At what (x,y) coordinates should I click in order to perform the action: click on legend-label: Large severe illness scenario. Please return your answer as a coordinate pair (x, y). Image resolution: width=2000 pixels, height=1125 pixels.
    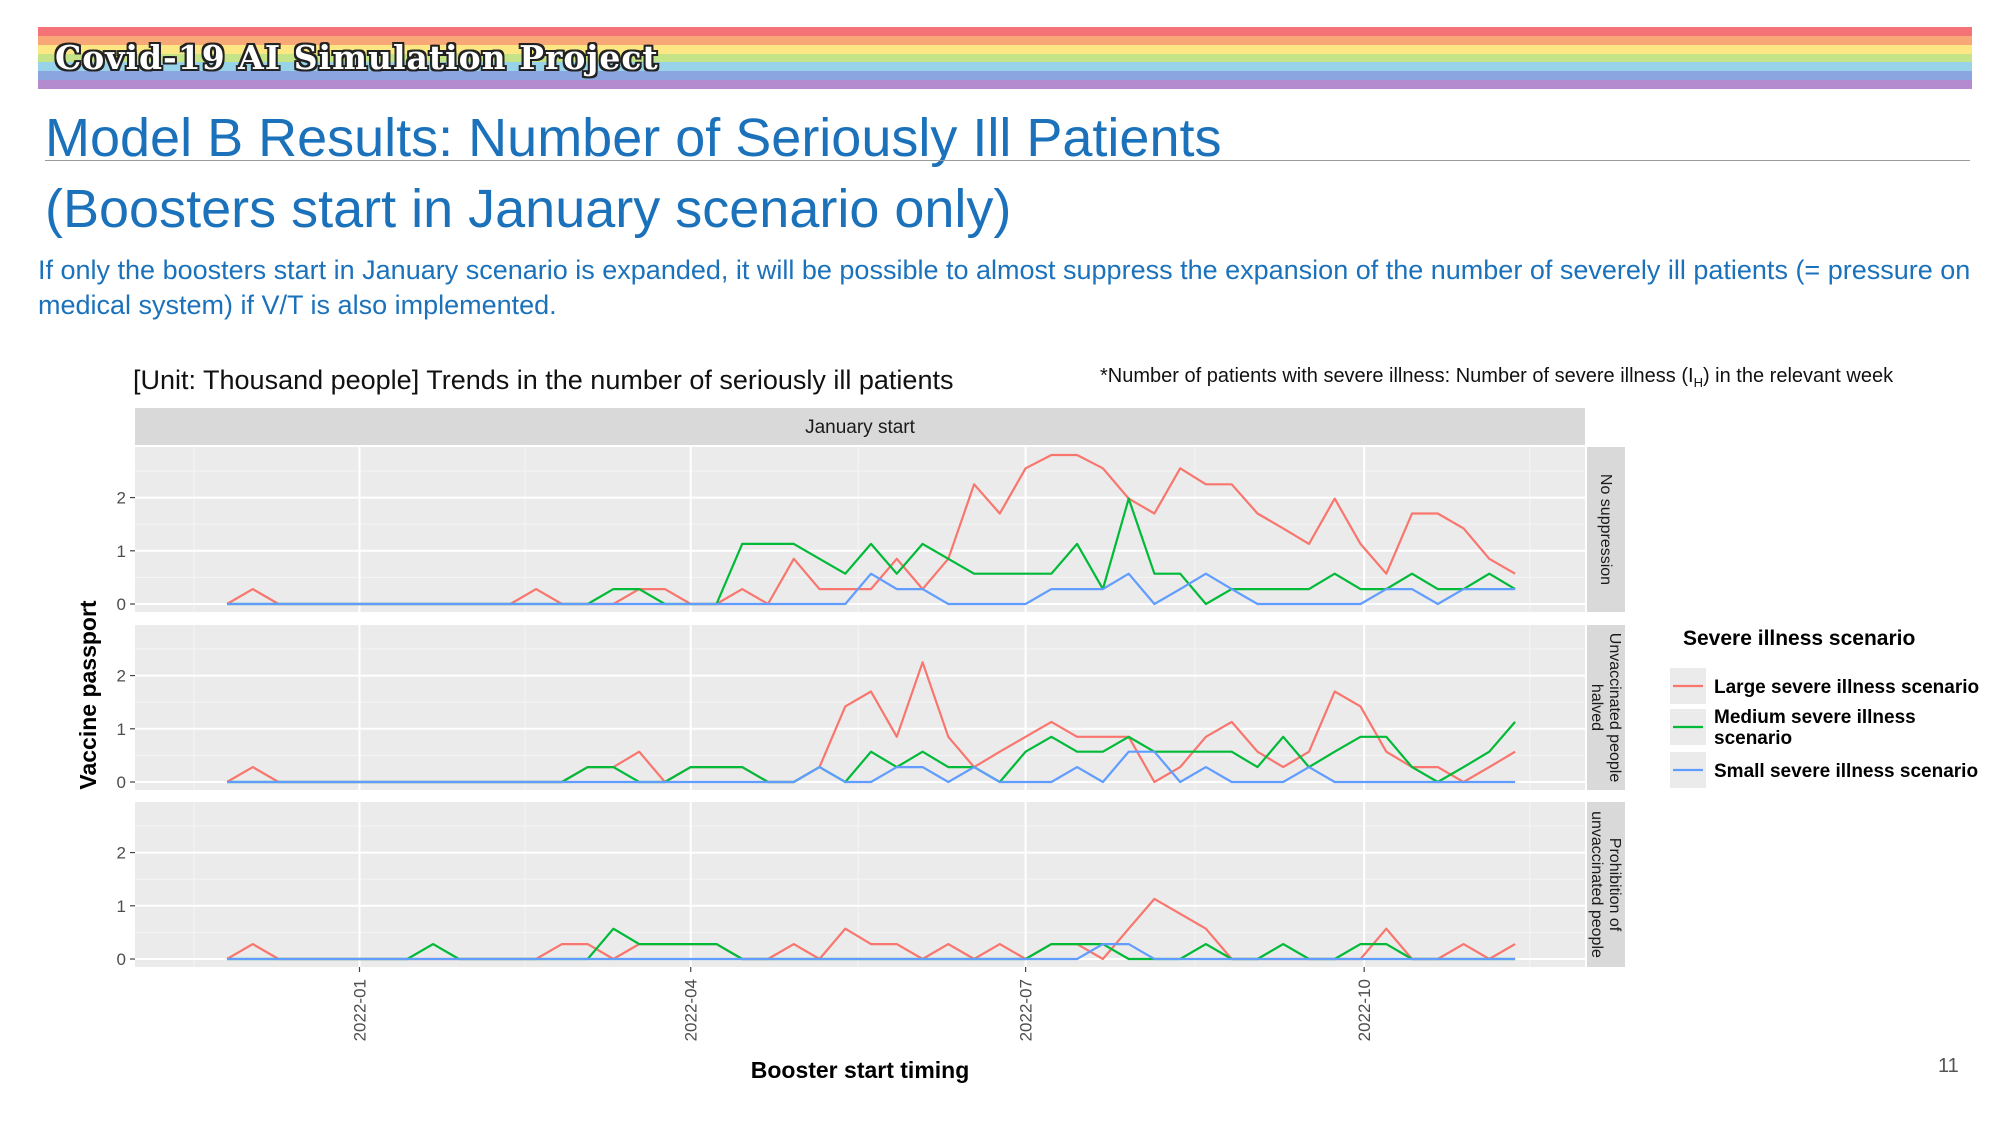
    Looking at the image, I should click on (1846, 687).